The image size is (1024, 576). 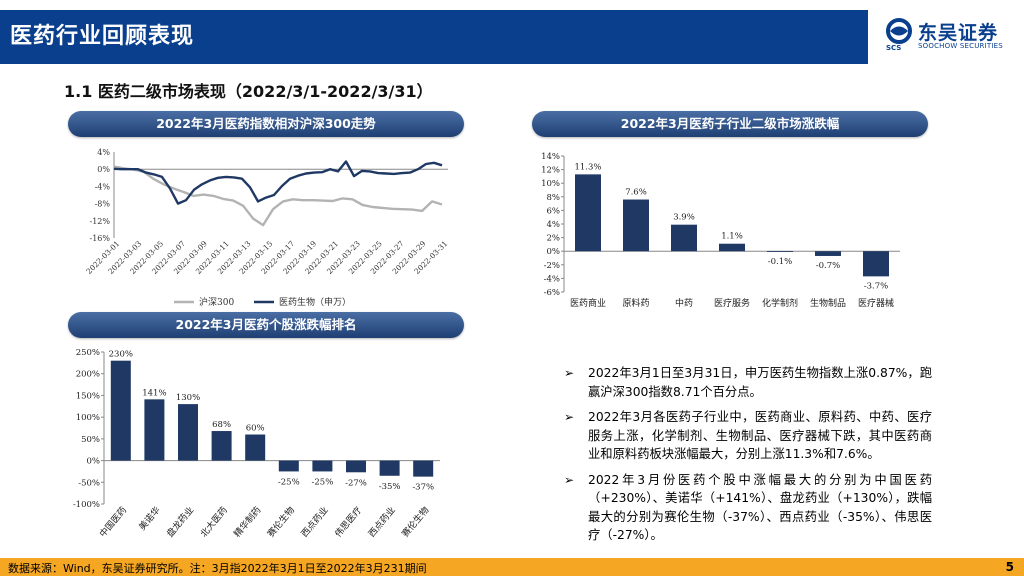 What do you see at coordinates (113, 521) in the screenshot?
I see `x-category-label: 中国医药` at bounding box center [113, 521].